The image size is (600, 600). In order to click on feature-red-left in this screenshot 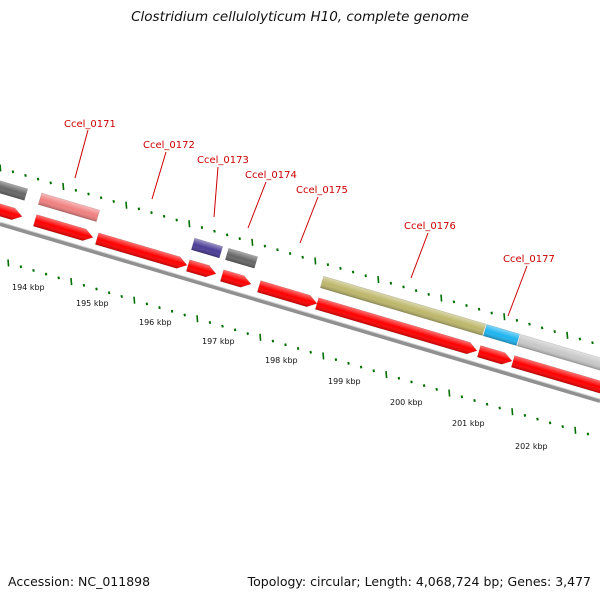, I will do `click(12, 209)`.